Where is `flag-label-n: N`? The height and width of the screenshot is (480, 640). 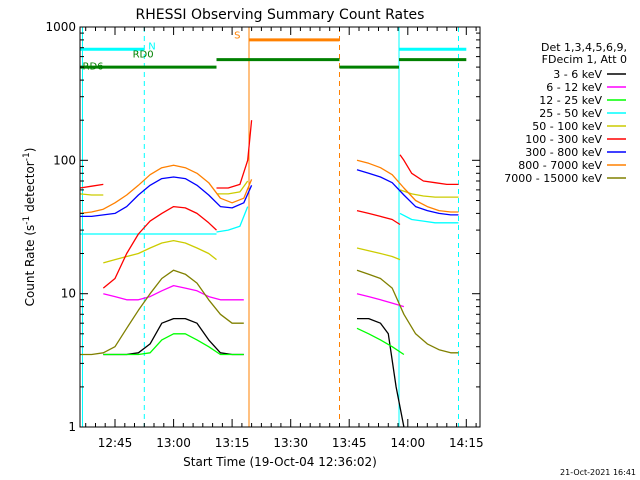 flag-label-n: N is located at coordinates (151, 46).